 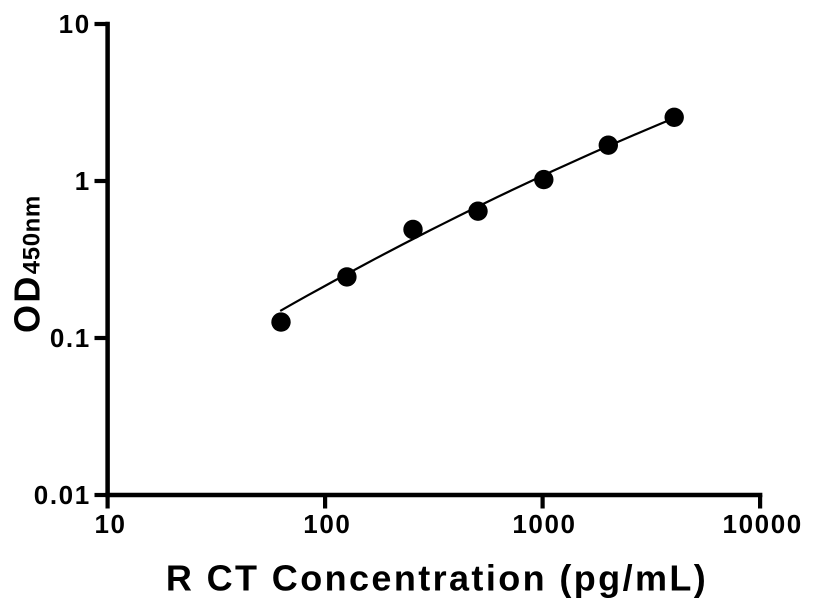 What do you see at coordinates (437, 578) in the screenshot?
I see `svg-text: R CT Concentration (pg/mL)` at bounding box center [437, 578].